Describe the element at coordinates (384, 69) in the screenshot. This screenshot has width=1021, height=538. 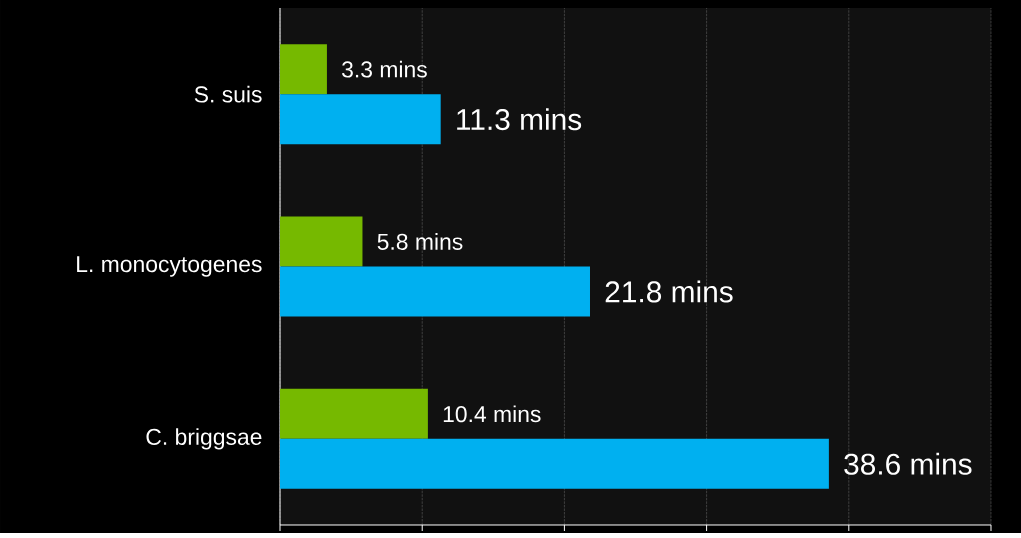
I see `data-label: 3.3 mins` at that location.